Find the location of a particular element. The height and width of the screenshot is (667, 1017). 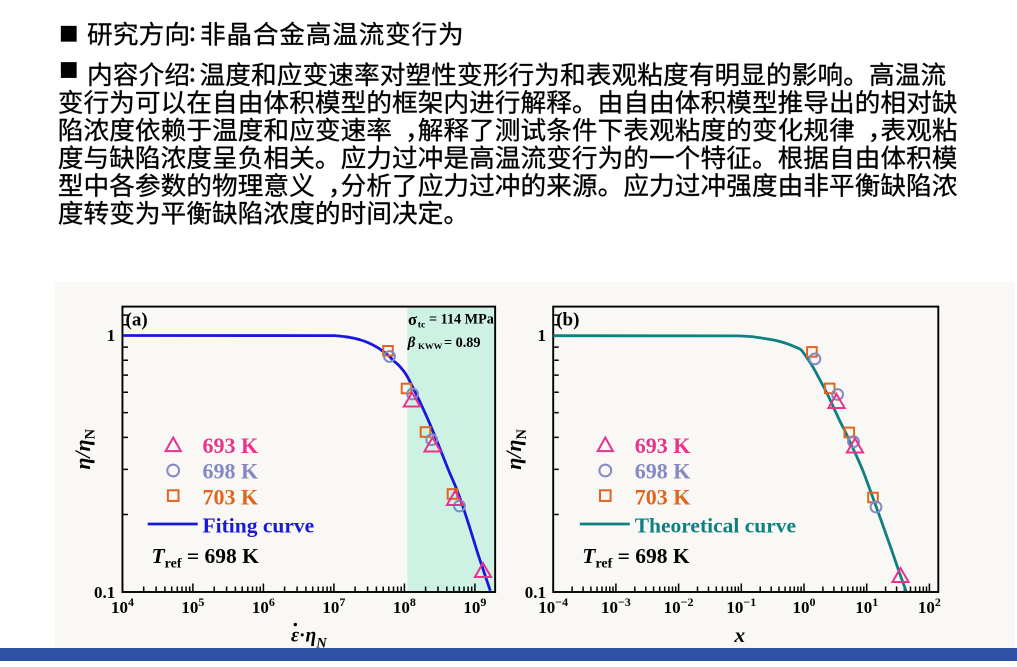

svg-text: Tref = 698 K is located at coordinates (636, 558).